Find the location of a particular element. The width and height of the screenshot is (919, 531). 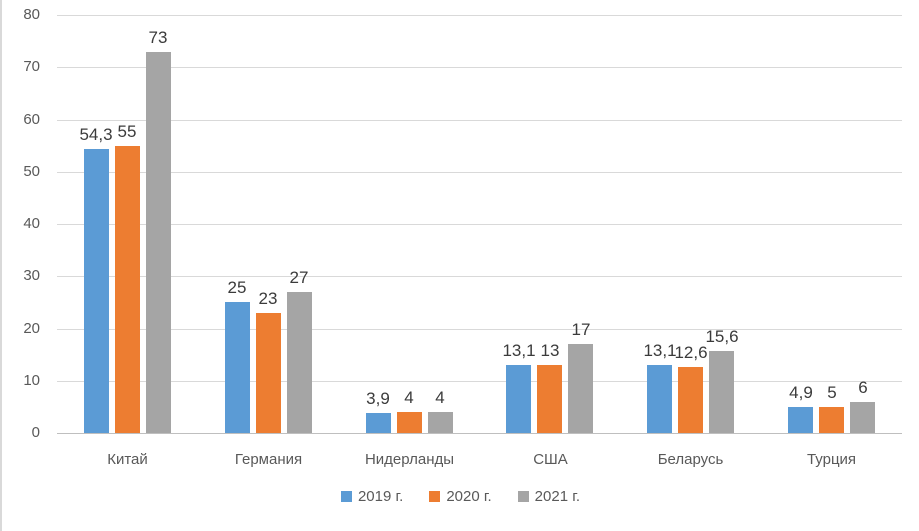

category-label: Турция is located at coordinates (831, 459).